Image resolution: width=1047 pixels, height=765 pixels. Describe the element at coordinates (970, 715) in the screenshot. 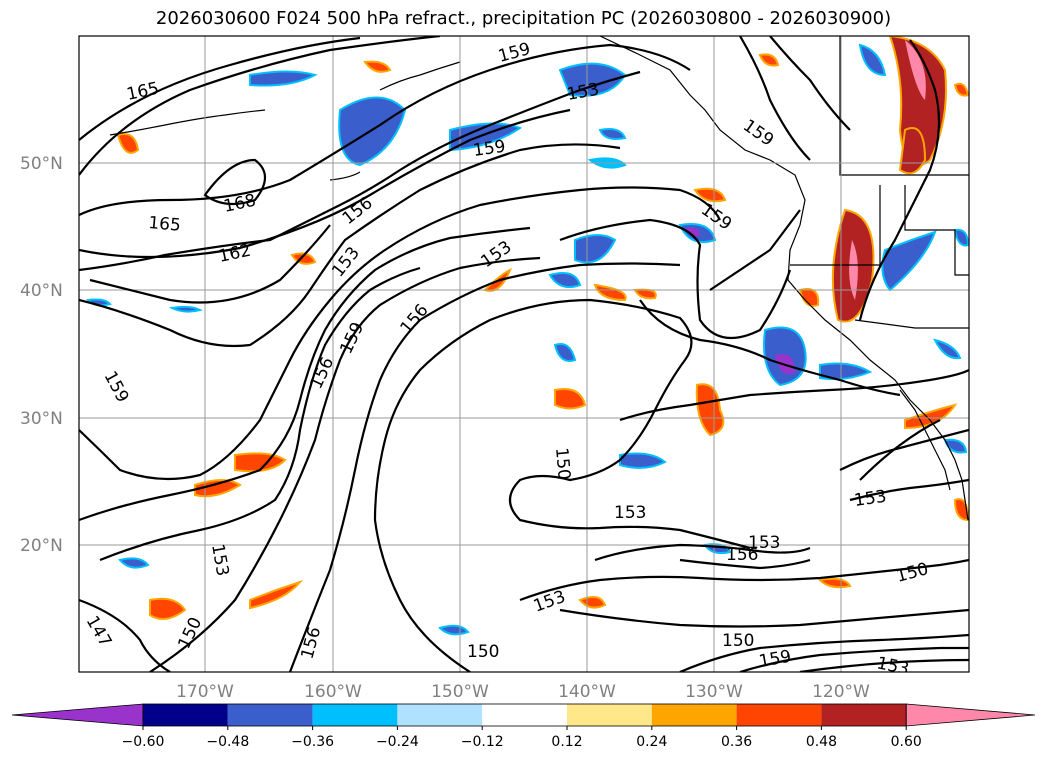

I see `colorbar-extend-high` at that location.